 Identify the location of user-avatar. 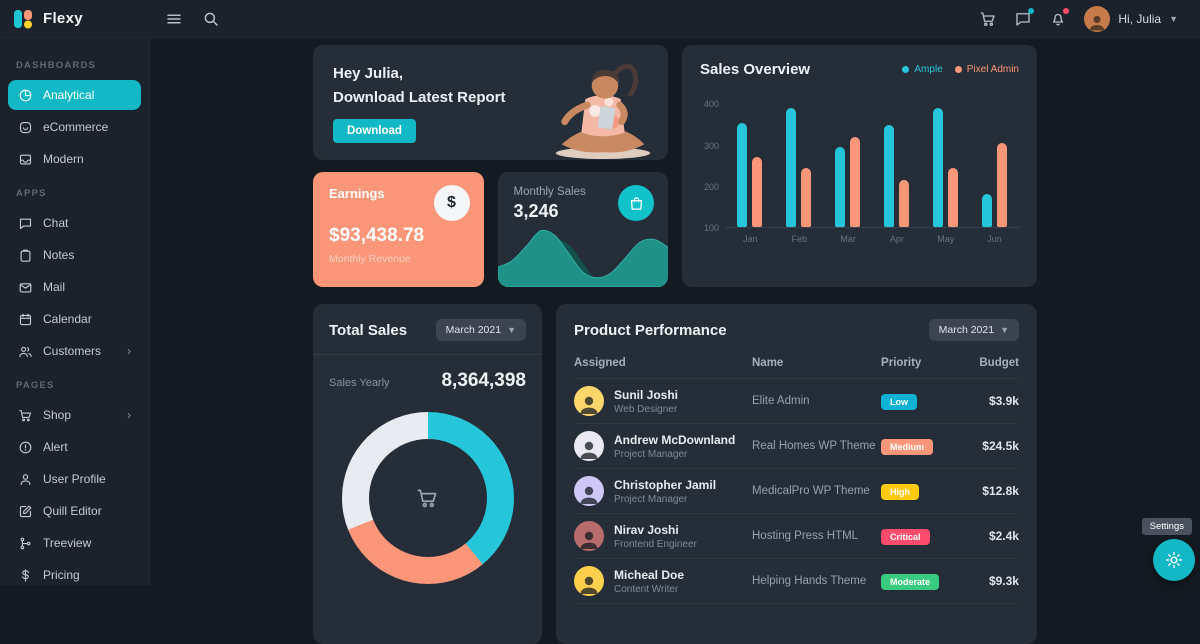
(1097, 19).